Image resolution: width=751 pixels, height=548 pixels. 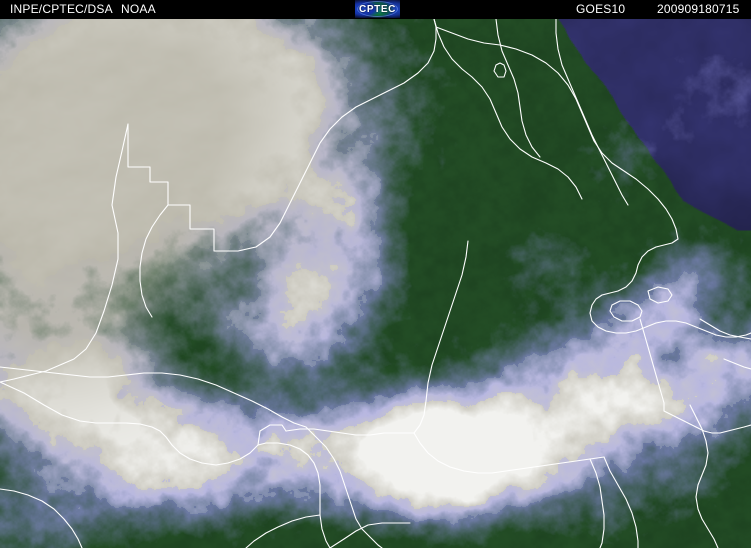 I want to click on timestamp-label: 200909180715, so click(x=698, y=9).